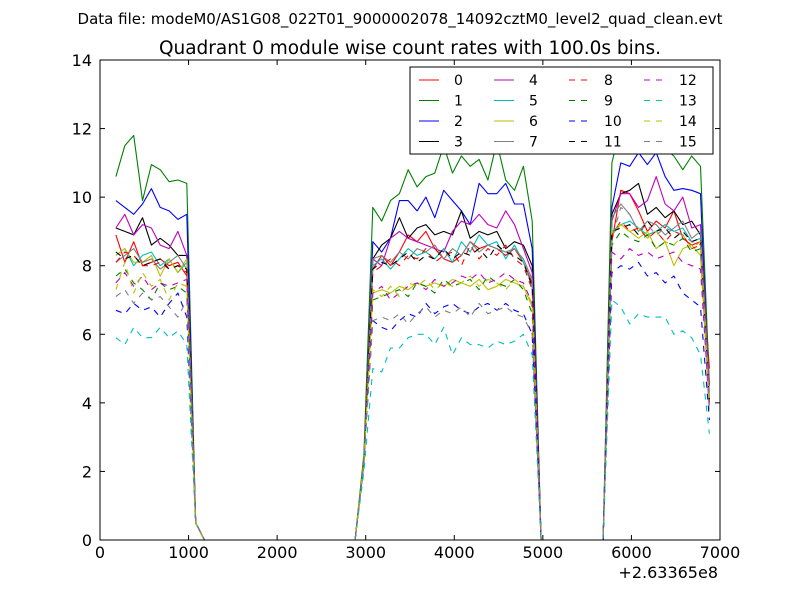 This screenshot has width=800, height=600. Describe the element at coordinates (87, 471) in the screenshot. I see `y-tick-label: 2` at that location.